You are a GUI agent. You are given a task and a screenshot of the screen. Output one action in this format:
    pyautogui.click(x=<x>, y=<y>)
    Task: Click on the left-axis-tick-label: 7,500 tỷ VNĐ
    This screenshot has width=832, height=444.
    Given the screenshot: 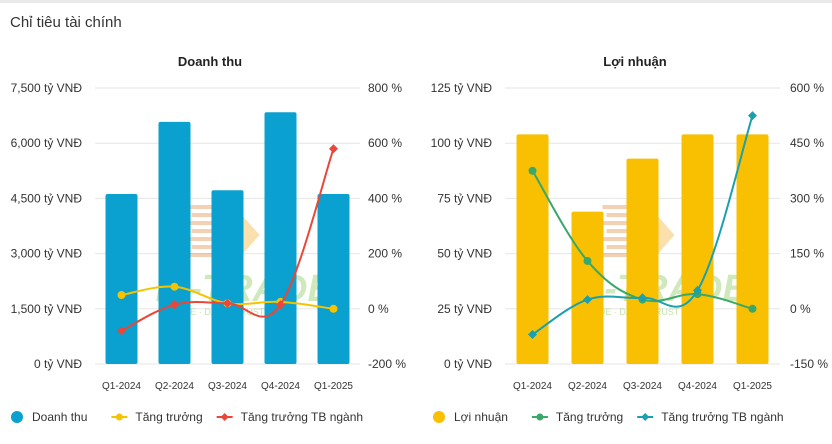 What is the action you would take?
    pyautogui.click(x=47, y=88)
    